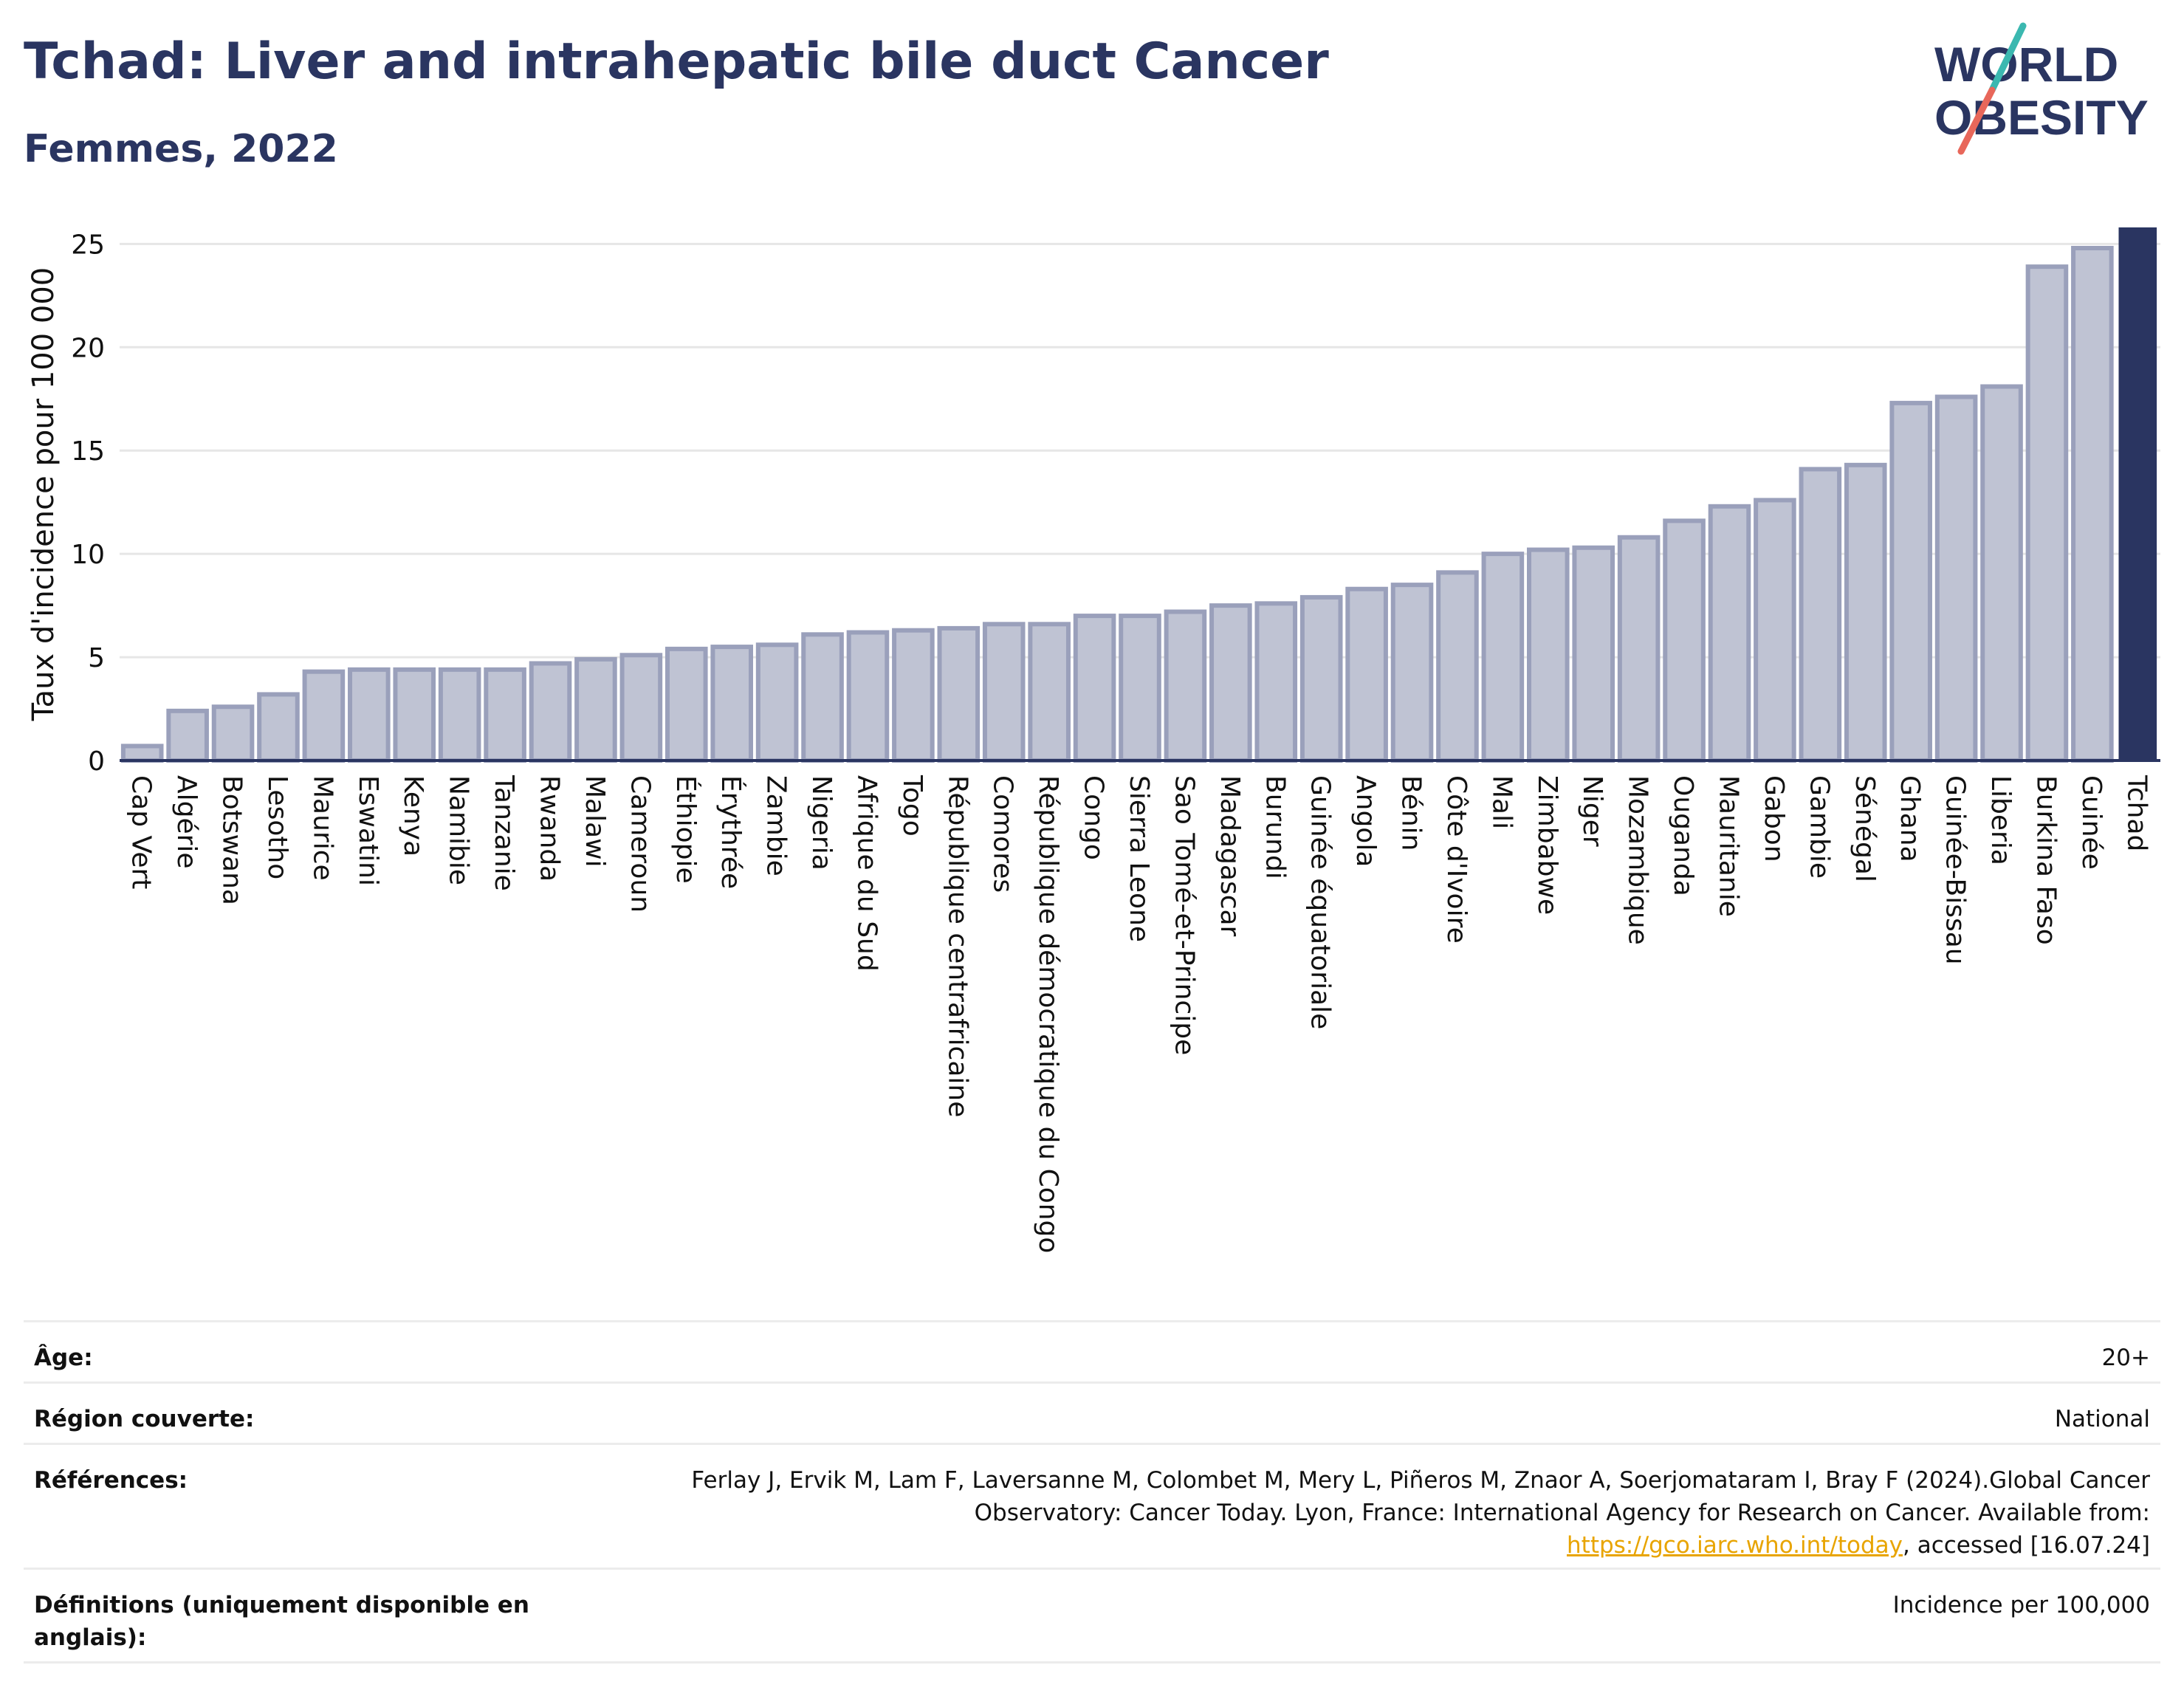 The image size is (2184, 1696). I want to click on x-tick-label: Éthiopie, so click(686, 829).